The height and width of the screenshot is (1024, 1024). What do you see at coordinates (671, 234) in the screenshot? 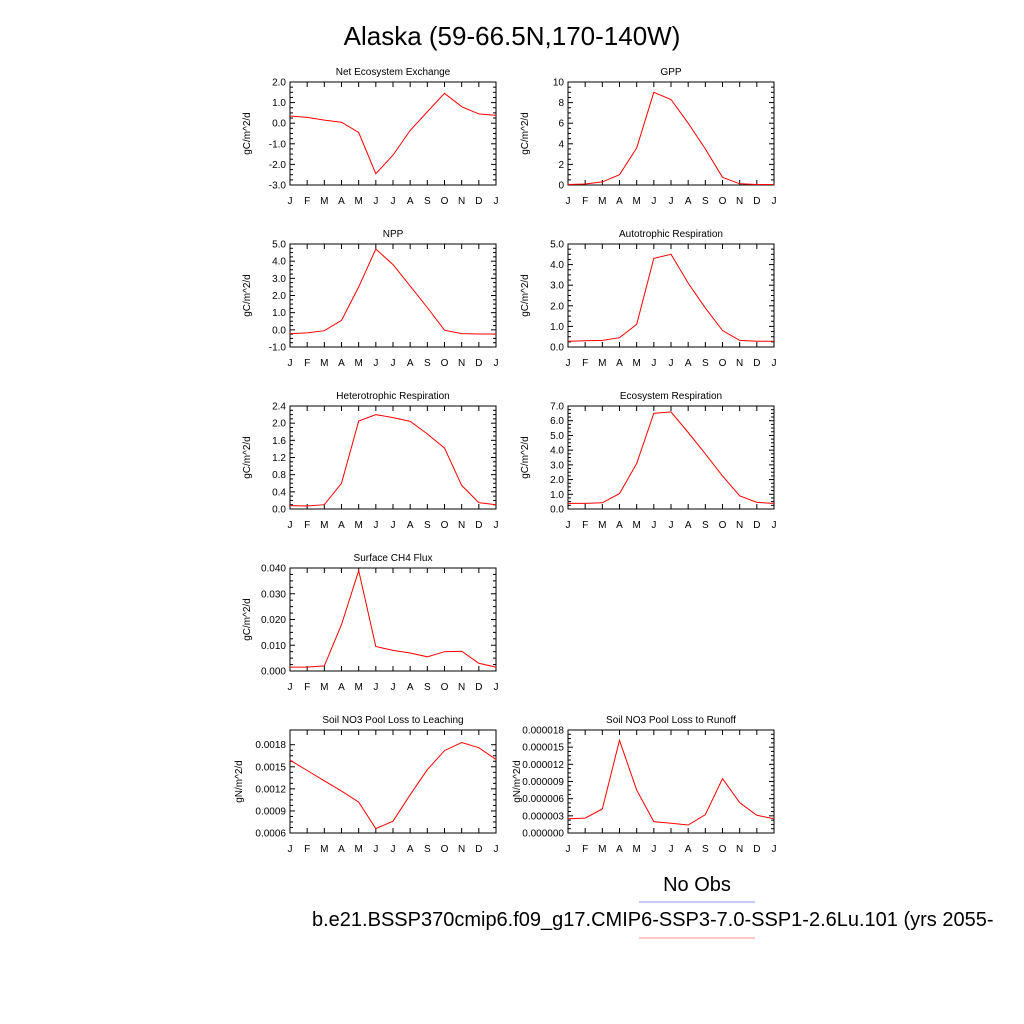
I see `panel-title: Autotrophic Respiration` at bounding box center [671, 234].